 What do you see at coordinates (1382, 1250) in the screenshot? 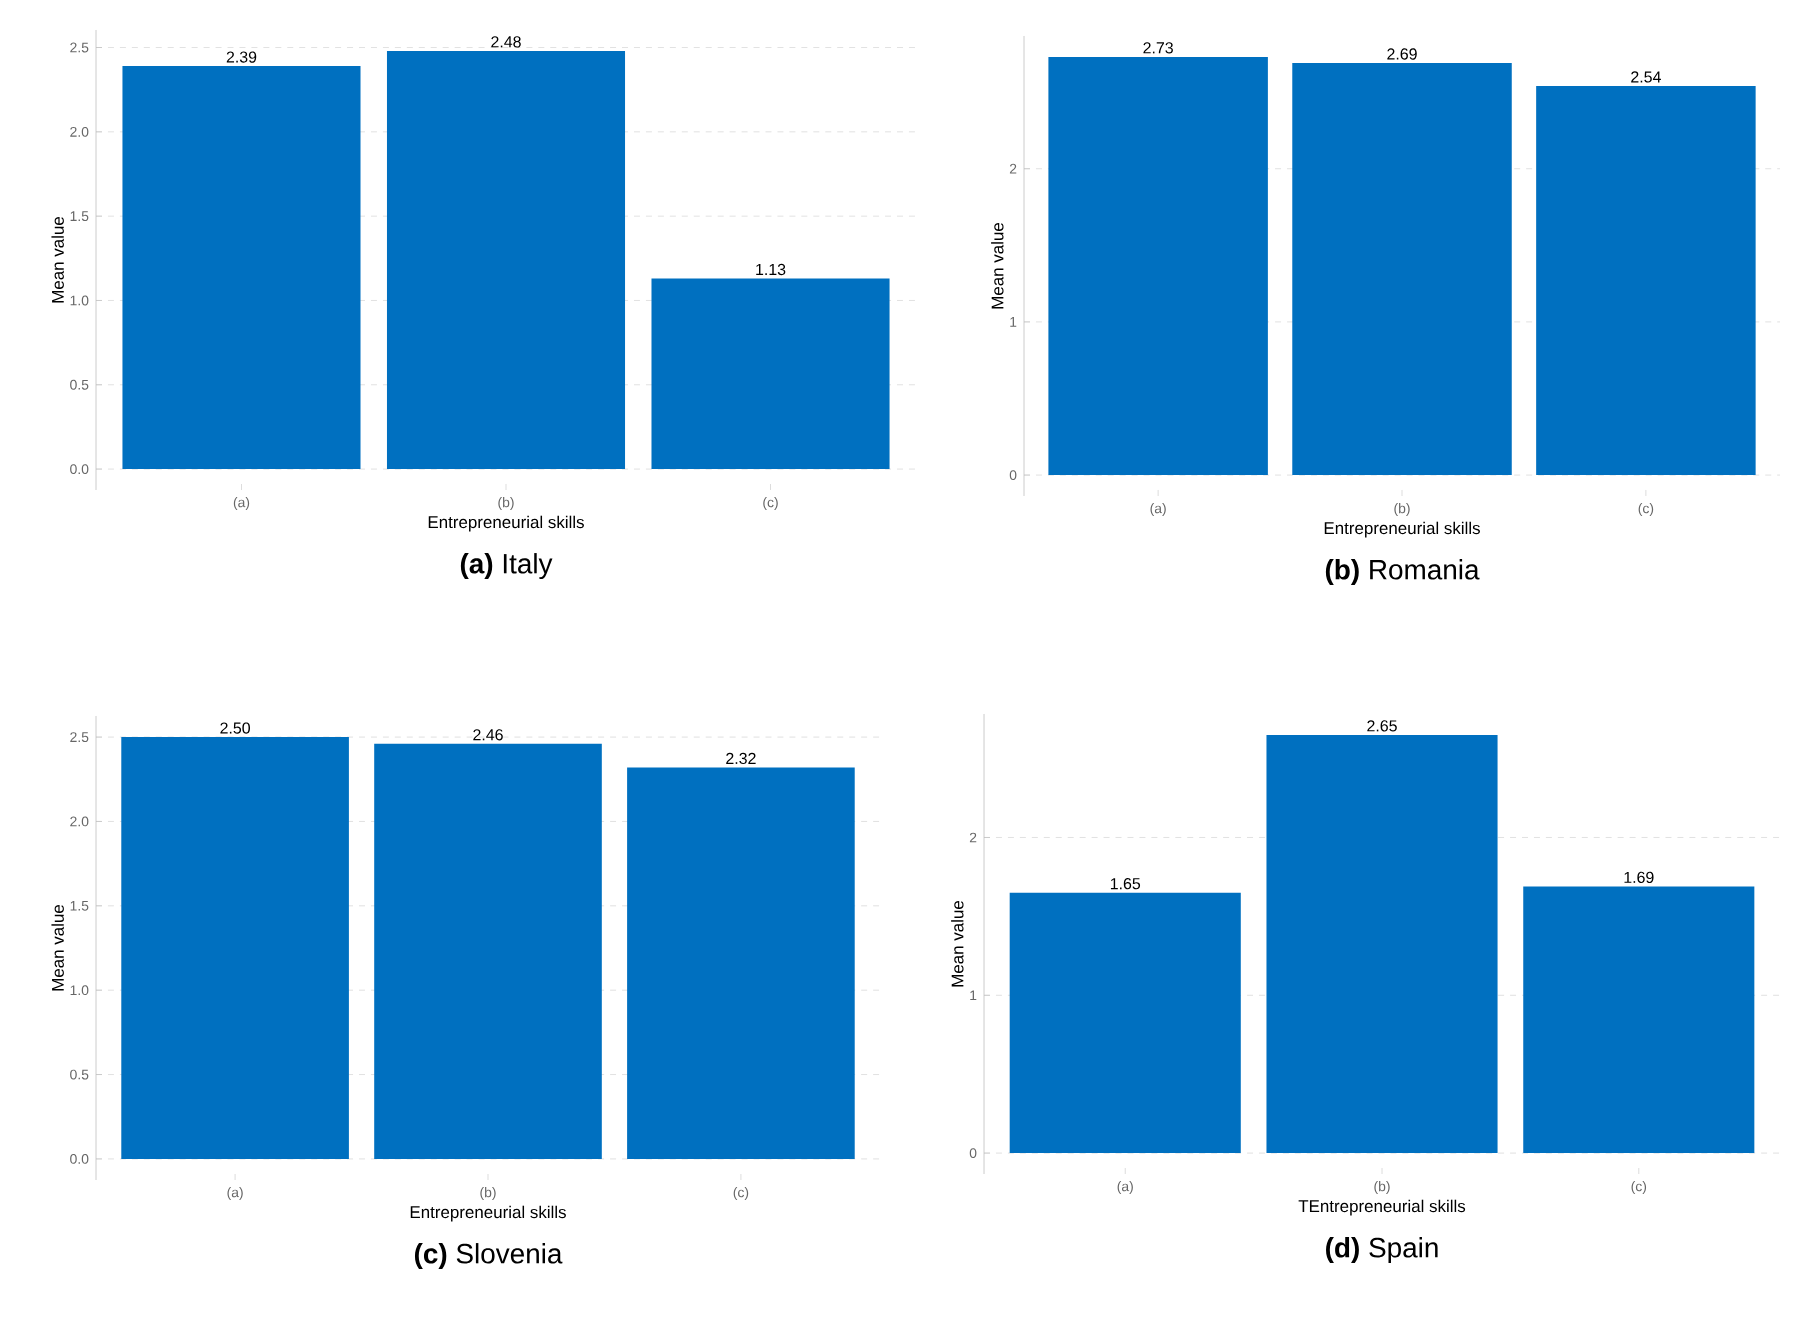
I see `text: (d) Spain` at bounding box center [1382, 1250].